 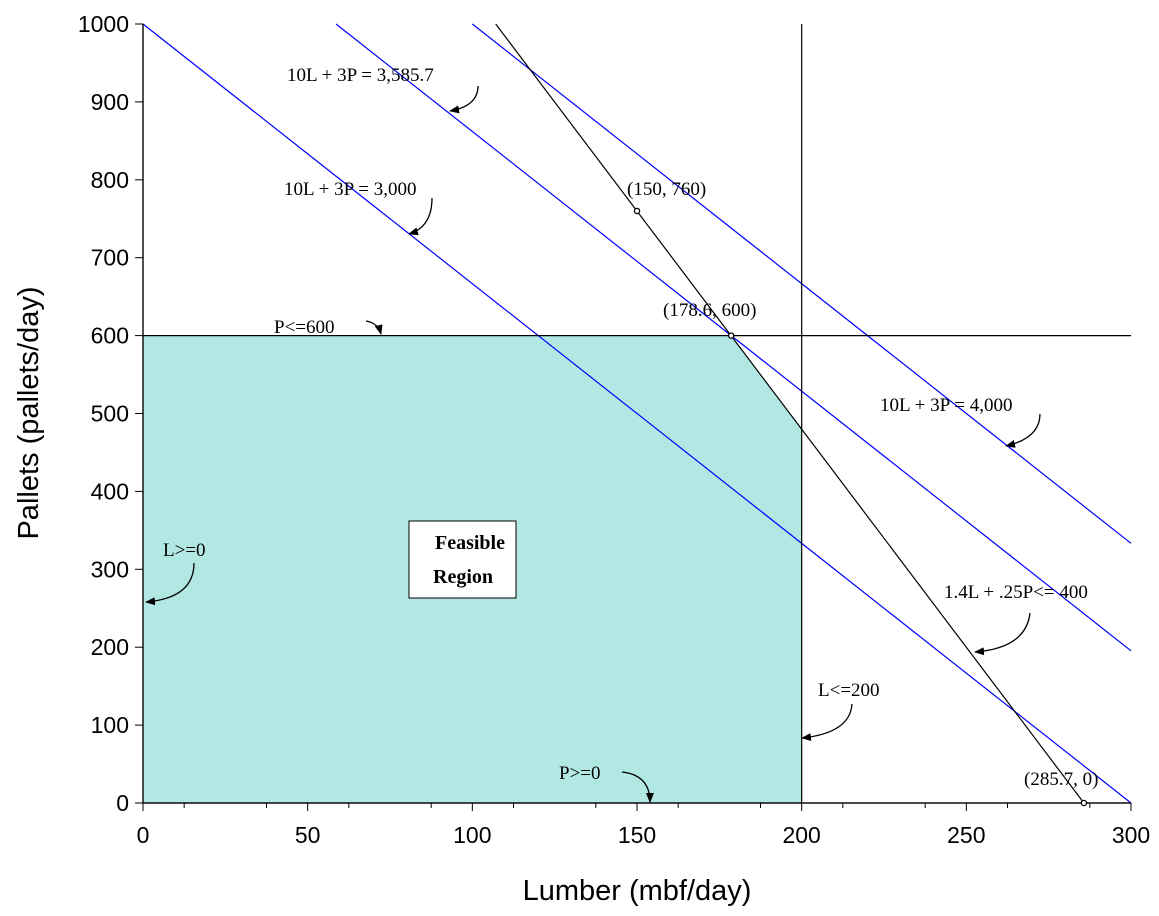 I want to click on x-tick-label: 200, so click(x=801, y=835).